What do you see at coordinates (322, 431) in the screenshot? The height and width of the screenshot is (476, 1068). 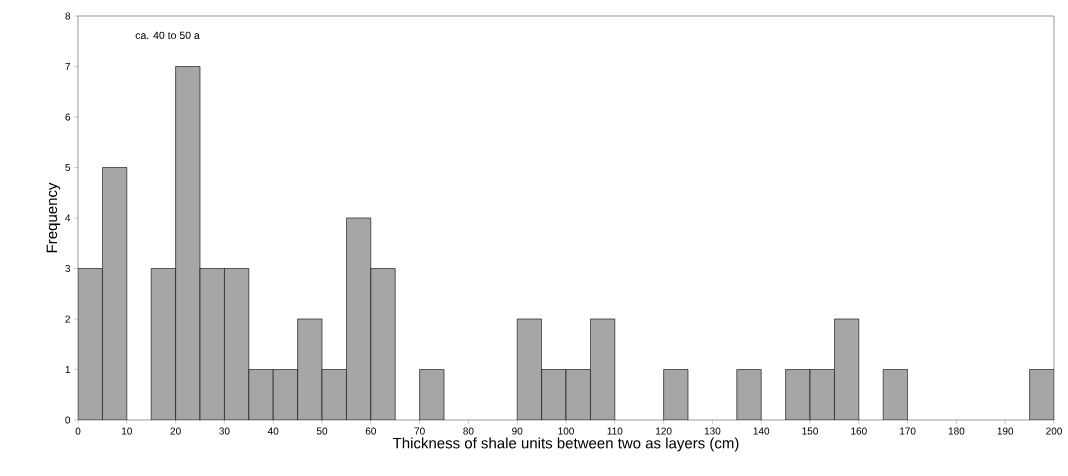 I see `x-tick-label: 50` at bounding box center [322, 431].